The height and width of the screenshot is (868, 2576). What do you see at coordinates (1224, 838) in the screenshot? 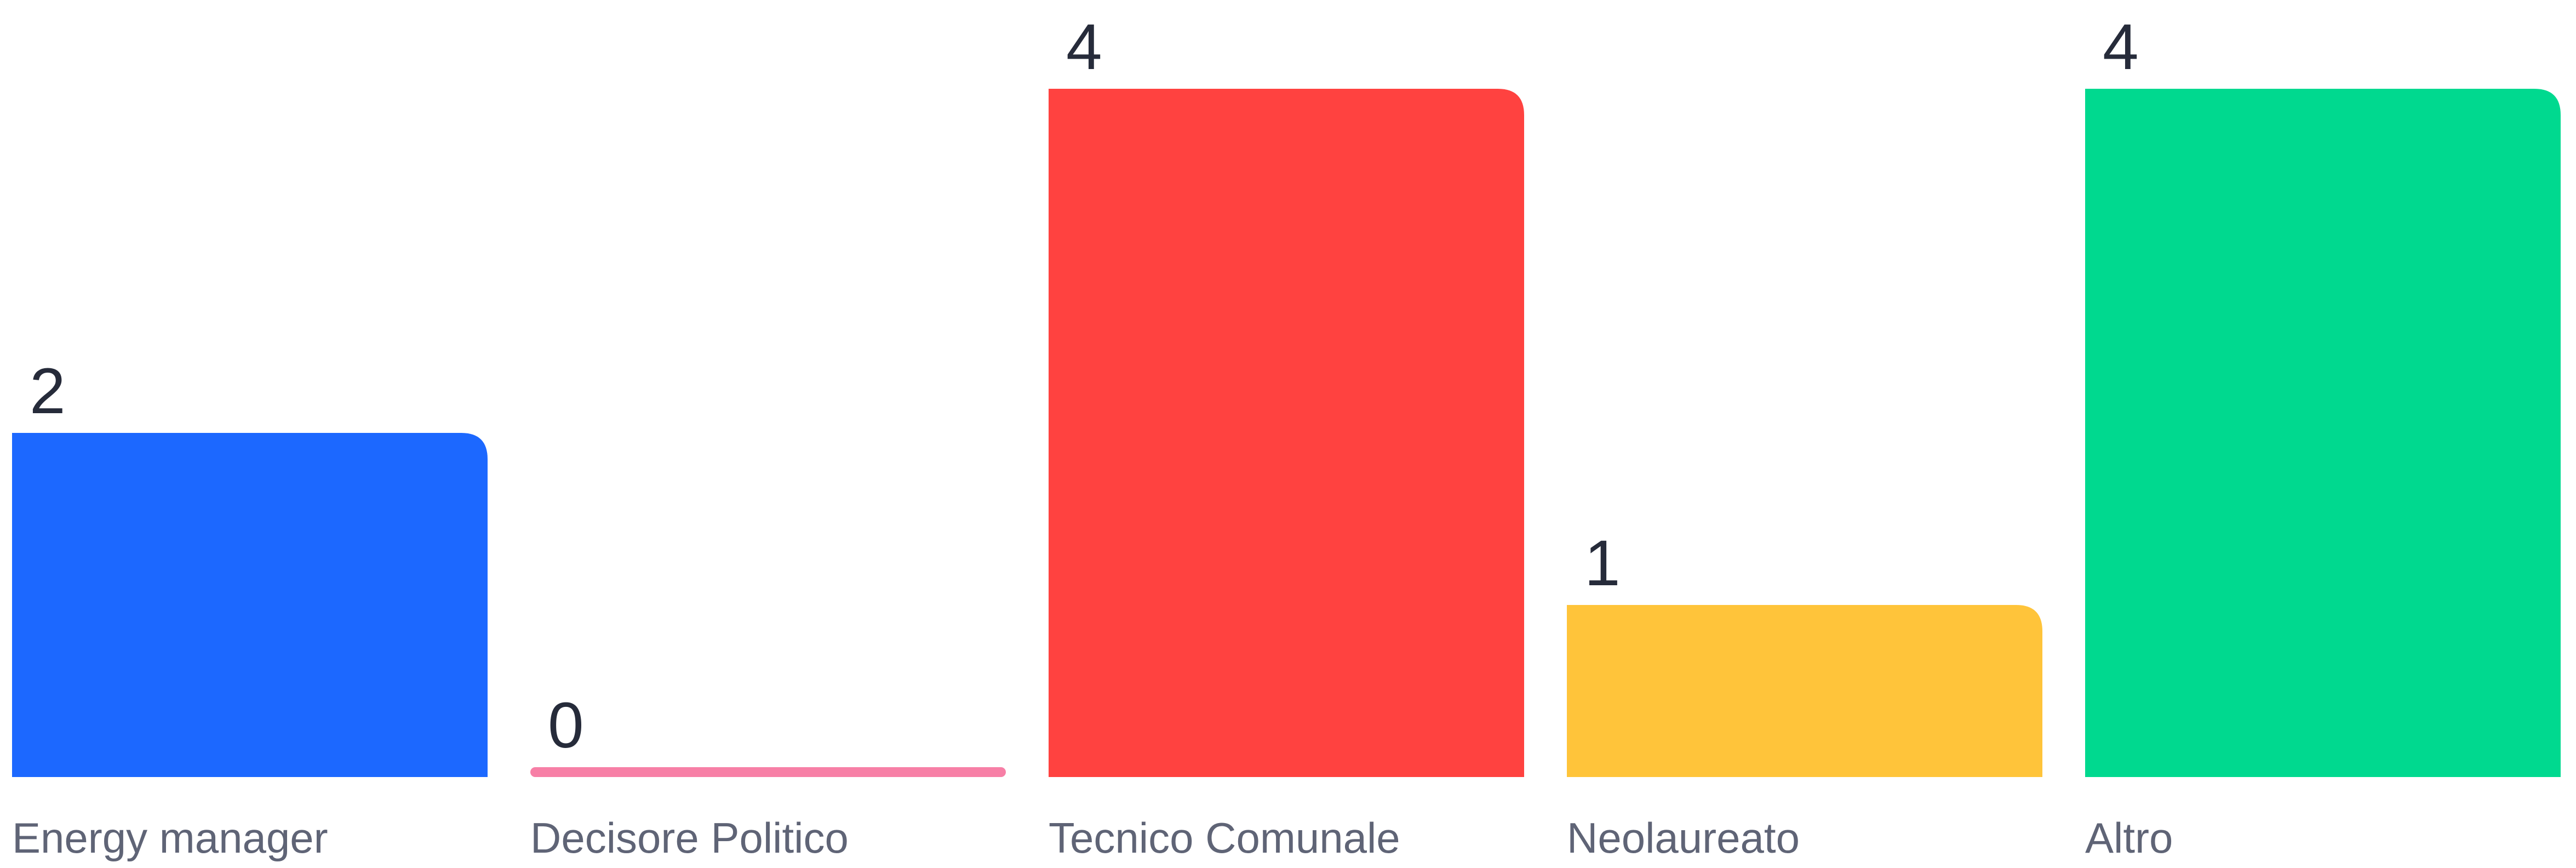
I see `category-label-tecnico-comunale: Tecnico Comunale` at bounding box center [1224, 838].